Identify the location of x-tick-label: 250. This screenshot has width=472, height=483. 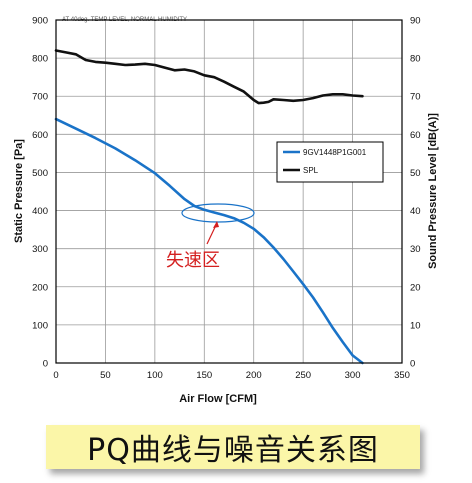
(303, 375).